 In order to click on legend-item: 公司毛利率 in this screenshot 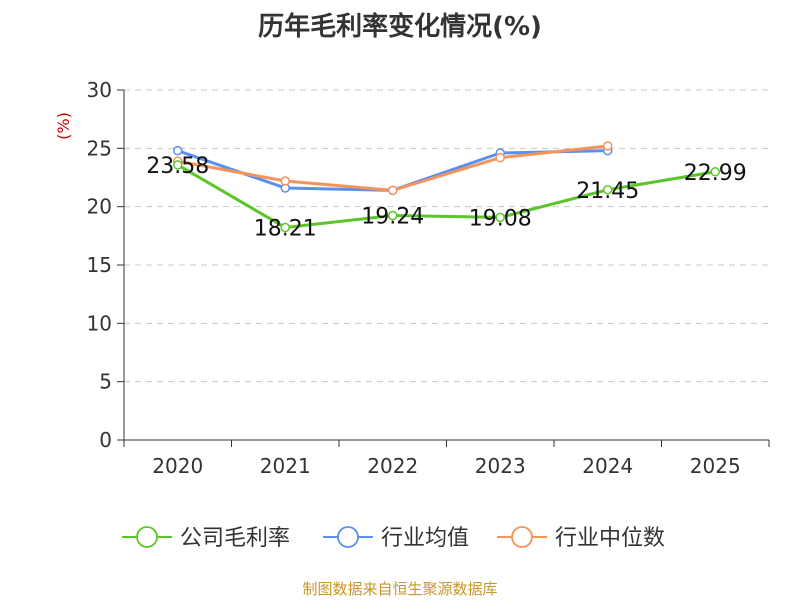, I will do `click(206, 538)`.